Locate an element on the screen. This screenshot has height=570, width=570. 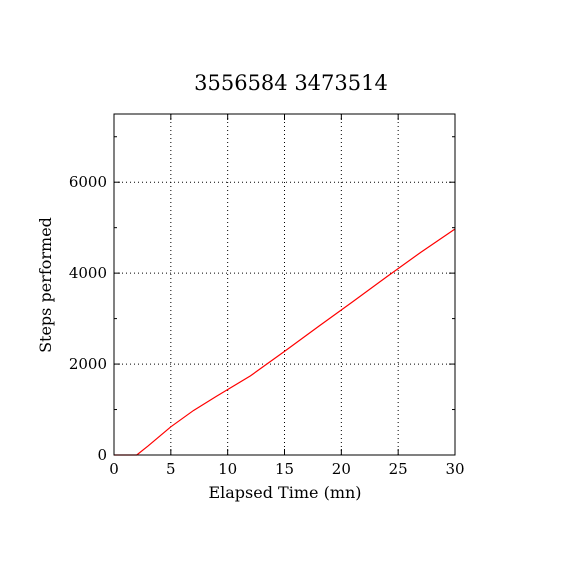
y-tick-label: 4000 is located at coordinates (88, 273).